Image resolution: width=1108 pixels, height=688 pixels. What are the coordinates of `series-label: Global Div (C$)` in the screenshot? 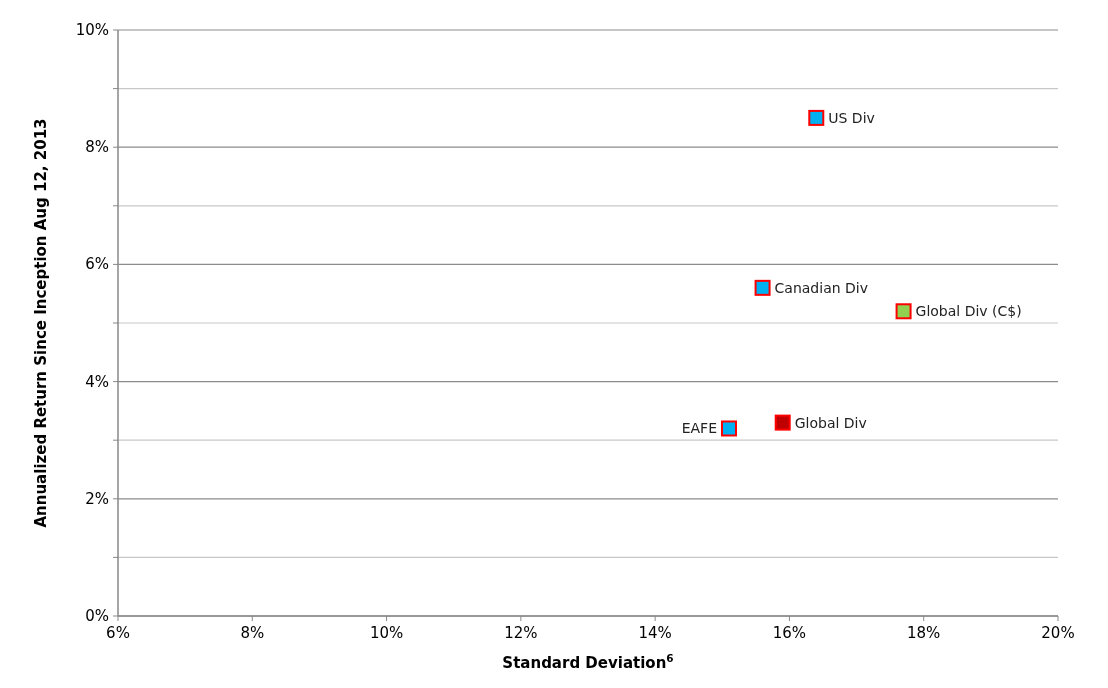 It's located at (968, 311).